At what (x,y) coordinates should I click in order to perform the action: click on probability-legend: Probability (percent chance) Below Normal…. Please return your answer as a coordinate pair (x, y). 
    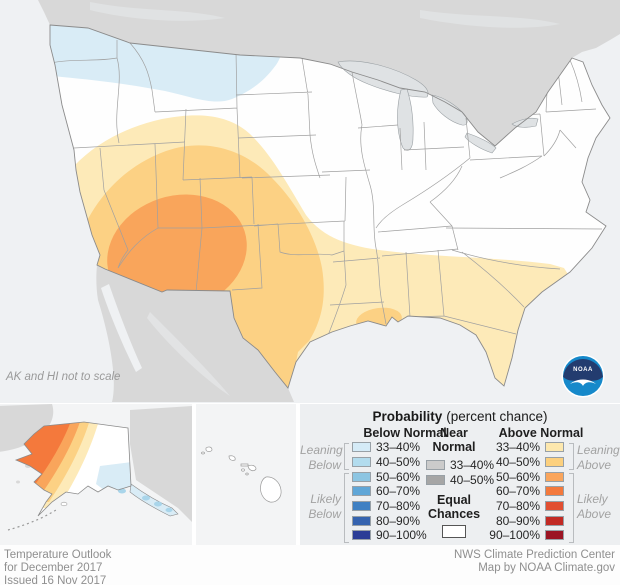
    Looking at the image, I should click on (460, 474).